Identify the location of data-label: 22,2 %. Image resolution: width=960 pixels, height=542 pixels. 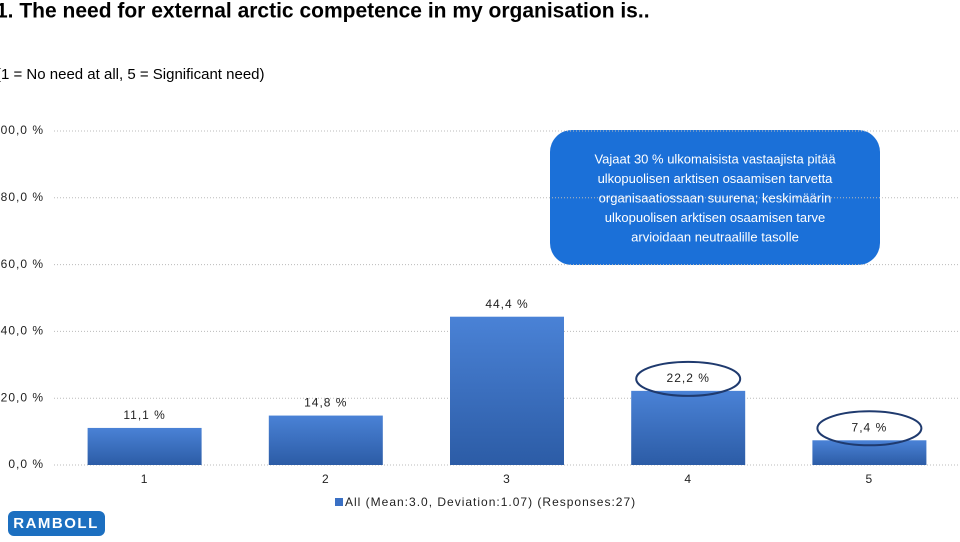
(688, 378).